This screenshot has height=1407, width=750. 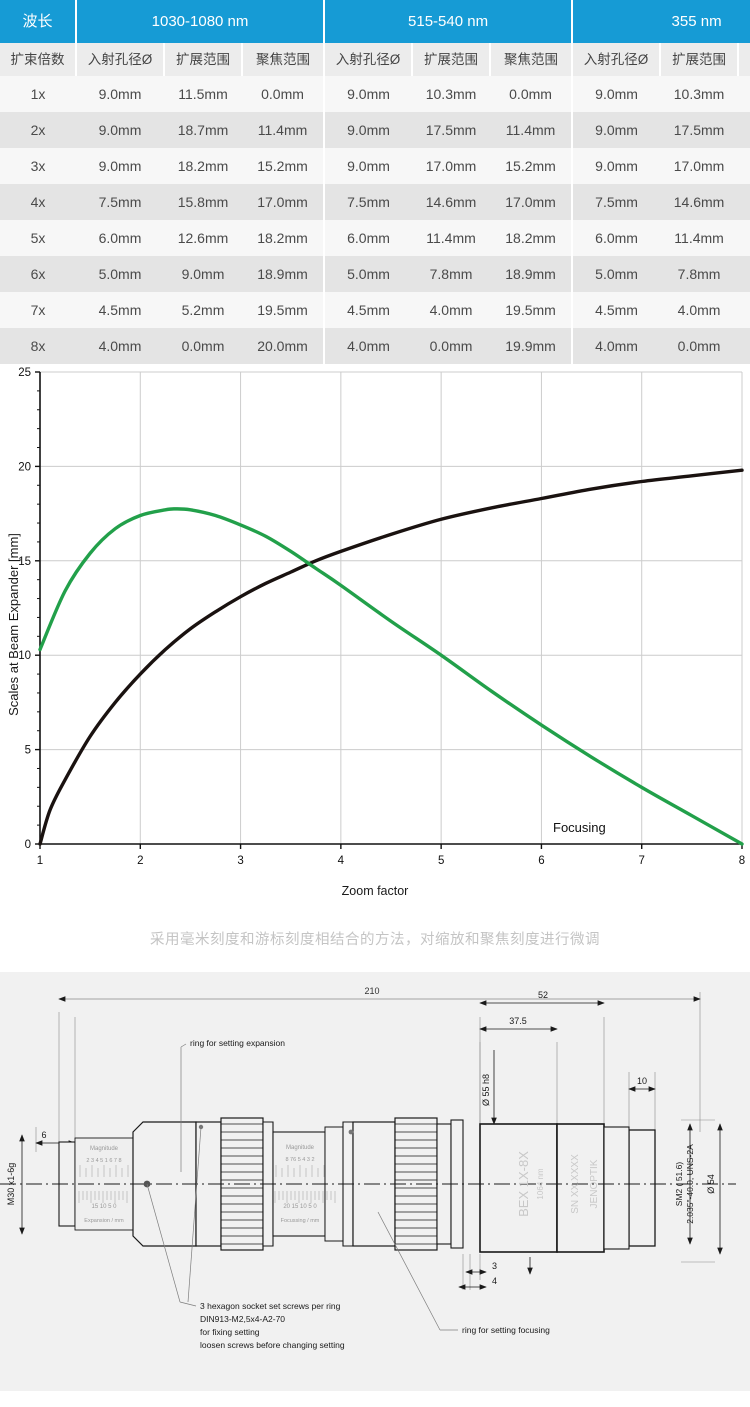 I want to click on callout-screws-4: loosen screws before changing setting, so click(x=272, y=1345).